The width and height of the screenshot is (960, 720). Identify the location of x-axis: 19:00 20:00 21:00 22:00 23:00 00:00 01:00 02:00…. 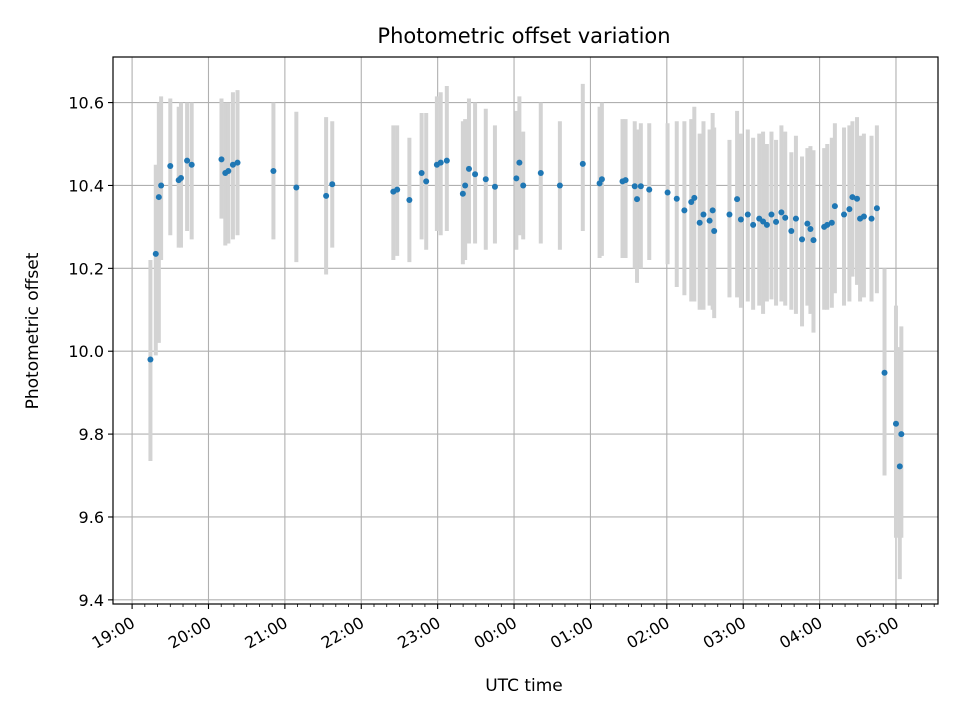
(512, 628).